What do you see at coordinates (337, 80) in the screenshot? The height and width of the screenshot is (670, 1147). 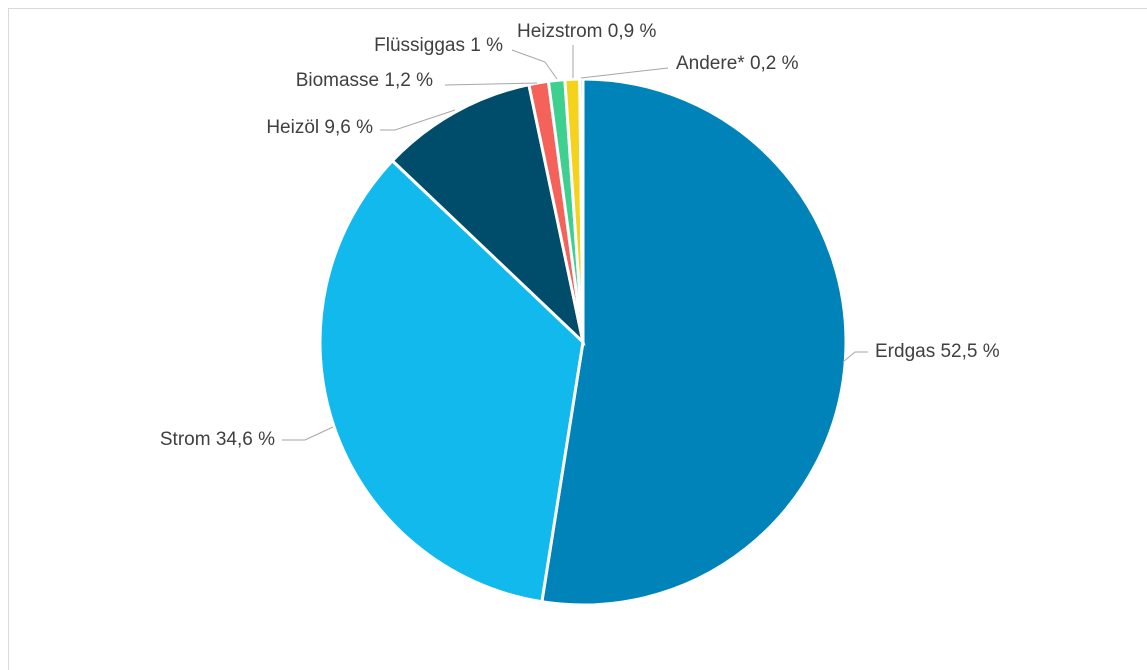 I see `label-category: Biomasse` at bounding box center [337, 80].